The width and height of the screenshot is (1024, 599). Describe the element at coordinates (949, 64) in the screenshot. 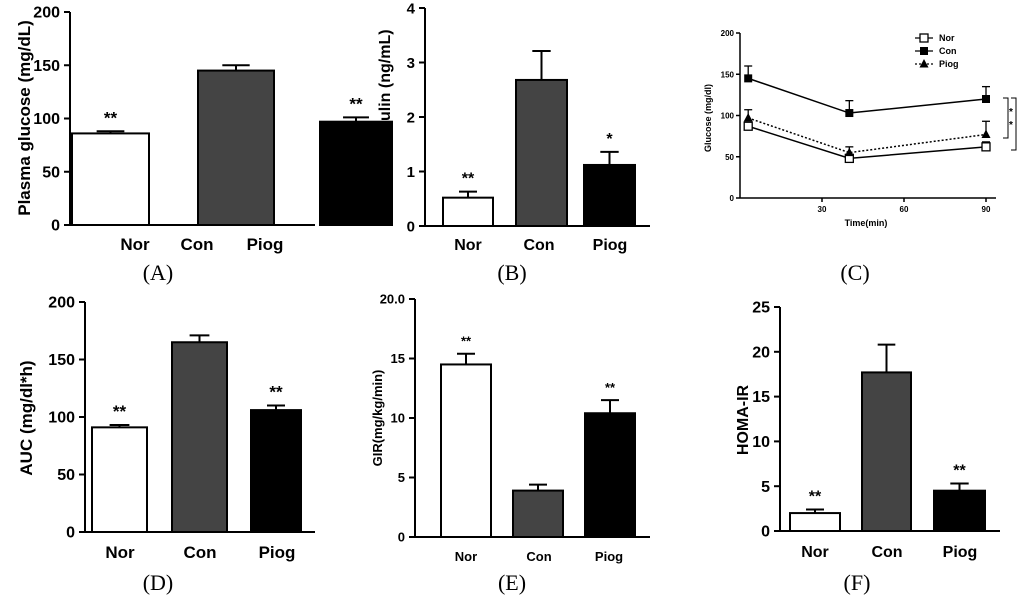

I see `legend-label: Piog` at that location.